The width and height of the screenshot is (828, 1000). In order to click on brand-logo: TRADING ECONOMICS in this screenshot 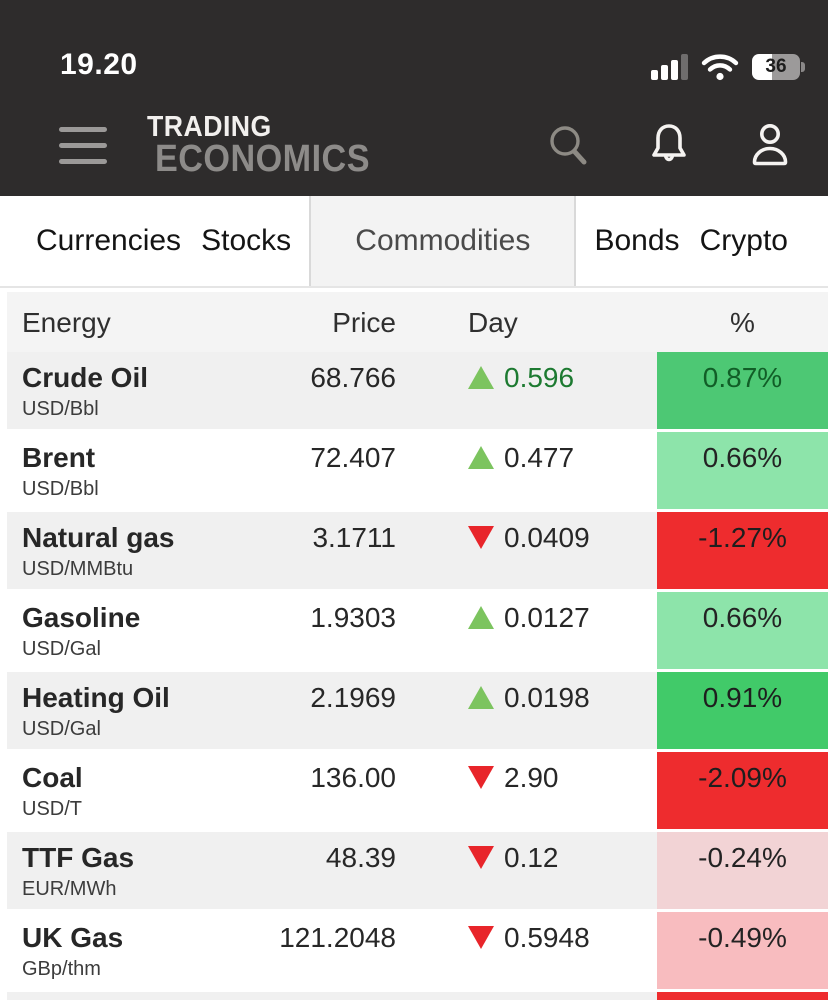, I will do `click(270, 145)`.